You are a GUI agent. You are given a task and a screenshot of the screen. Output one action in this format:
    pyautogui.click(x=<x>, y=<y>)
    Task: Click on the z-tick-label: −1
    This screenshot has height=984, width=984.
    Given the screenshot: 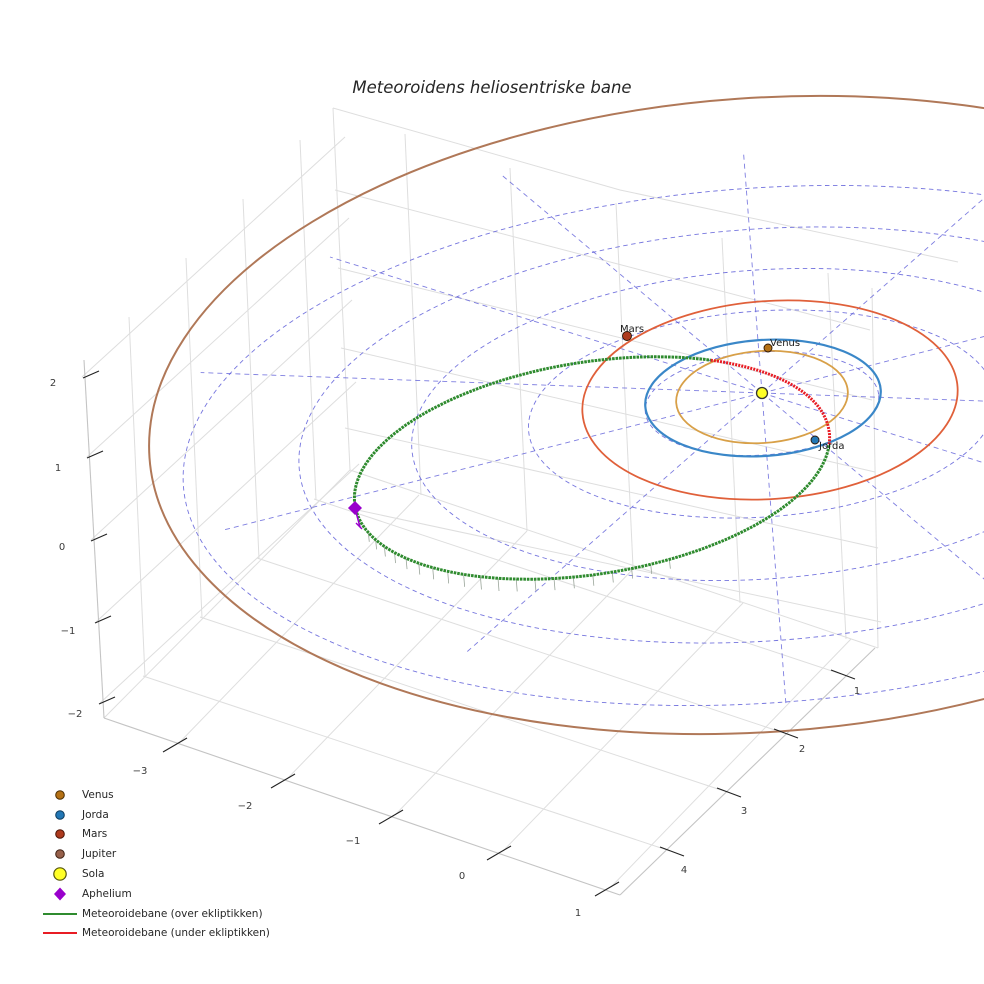 What is the action you would take?
    pyautogui.click(x=68, y=631)
    